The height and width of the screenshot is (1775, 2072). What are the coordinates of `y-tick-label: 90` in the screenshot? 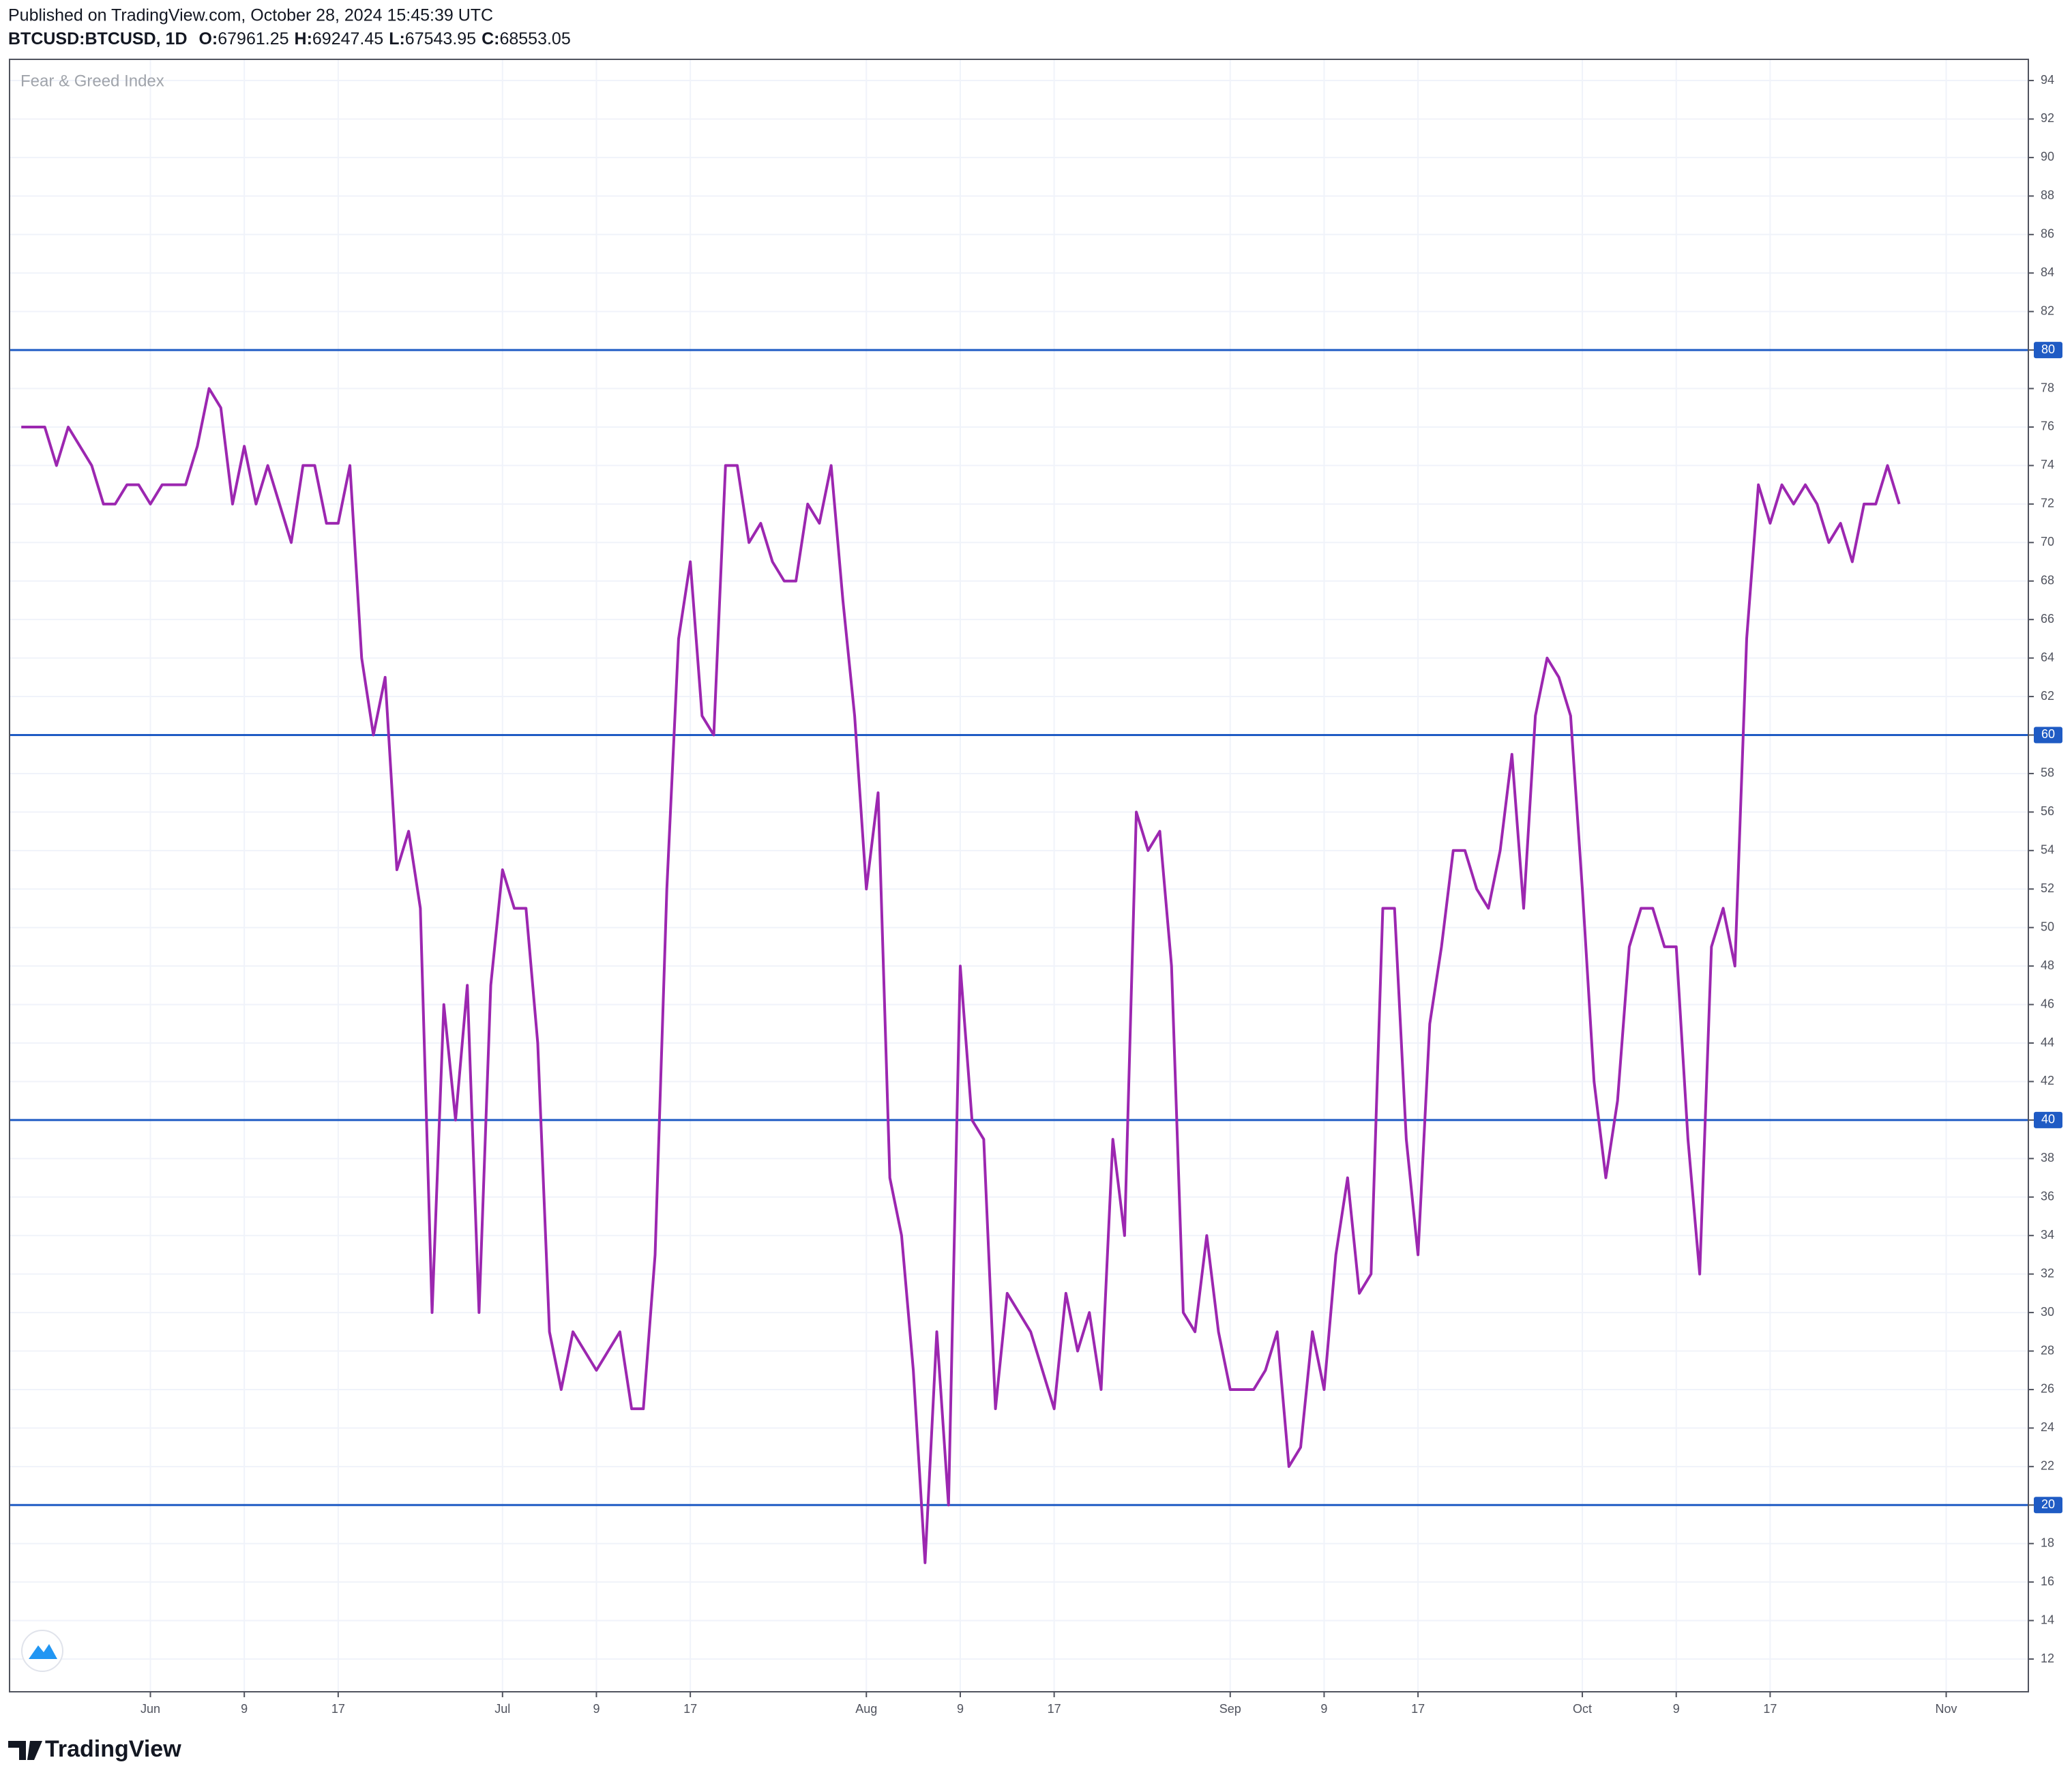 It's located at (2048, 157).